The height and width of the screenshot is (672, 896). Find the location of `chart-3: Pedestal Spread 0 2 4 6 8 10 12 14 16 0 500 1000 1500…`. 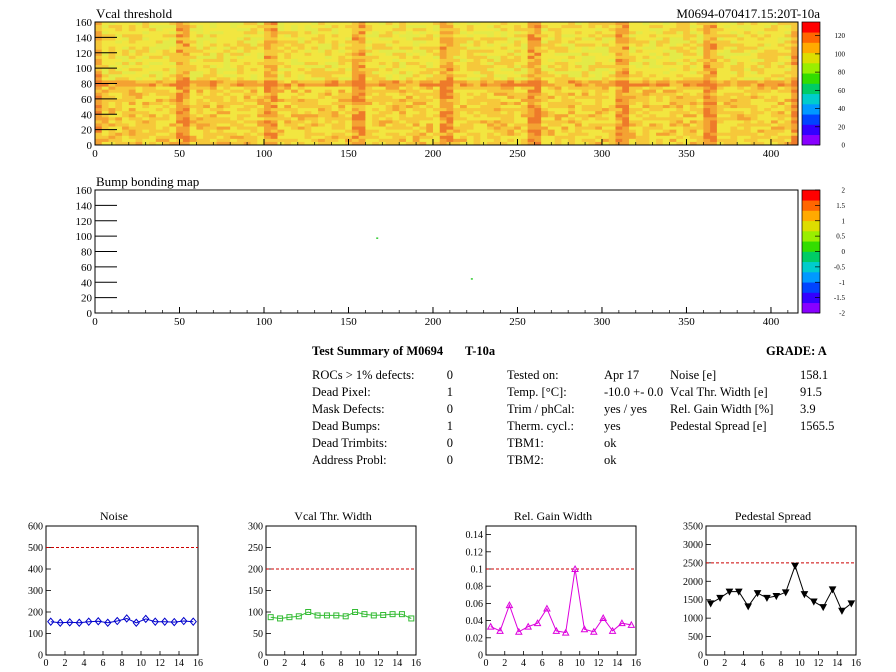

chart-3: Pedestal Spread 0 2 4 6 8 10 12 14 16 0 500 1000 1500… is located at coordinates (772, 589).